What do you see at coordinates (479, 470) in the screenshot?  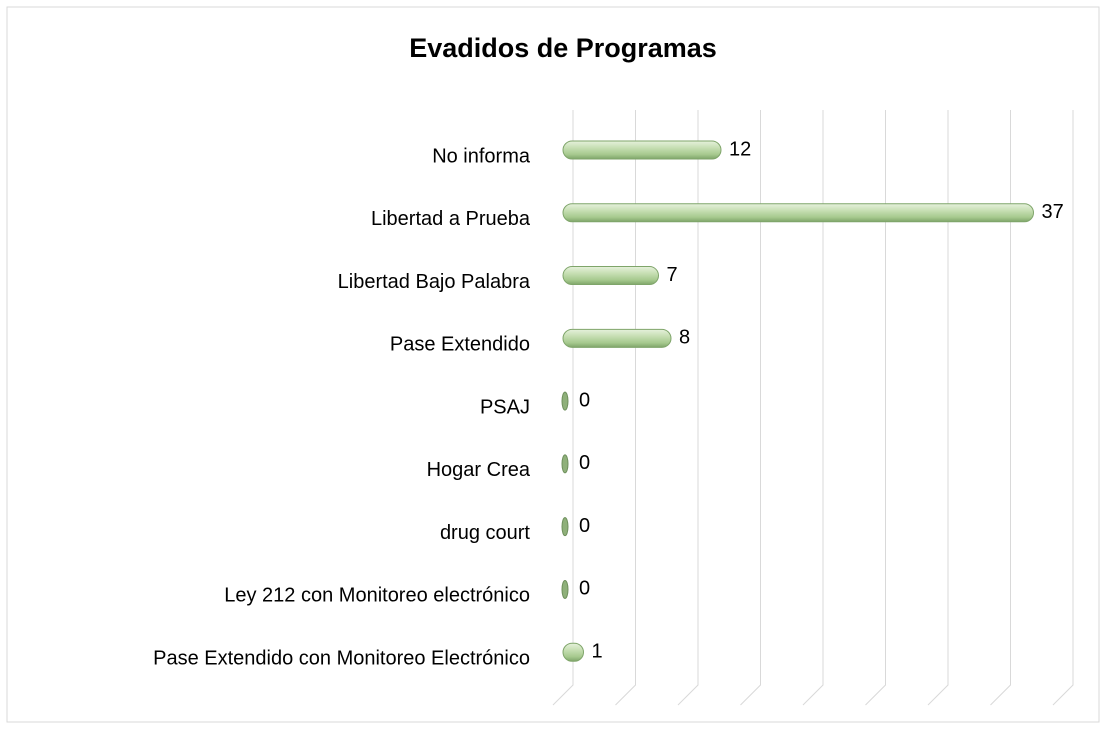 I see `y-tick-label: Hogar Crea` at bounding box center [479, 470].